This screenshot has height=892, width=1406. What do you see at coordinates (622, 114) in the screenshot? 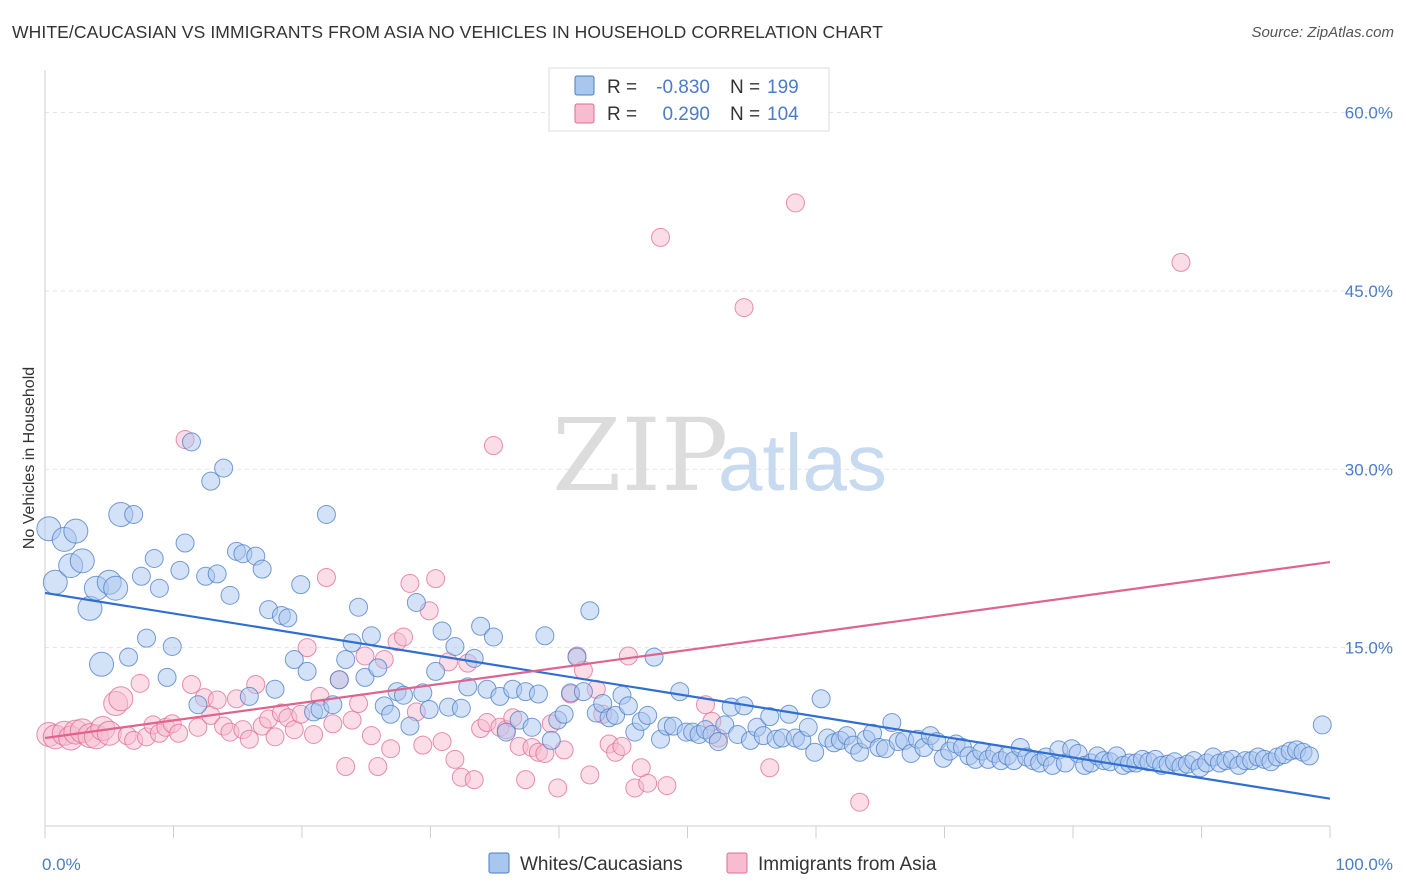
I see `legend-r-label-pink: R =` at bounding box center [622, 114].